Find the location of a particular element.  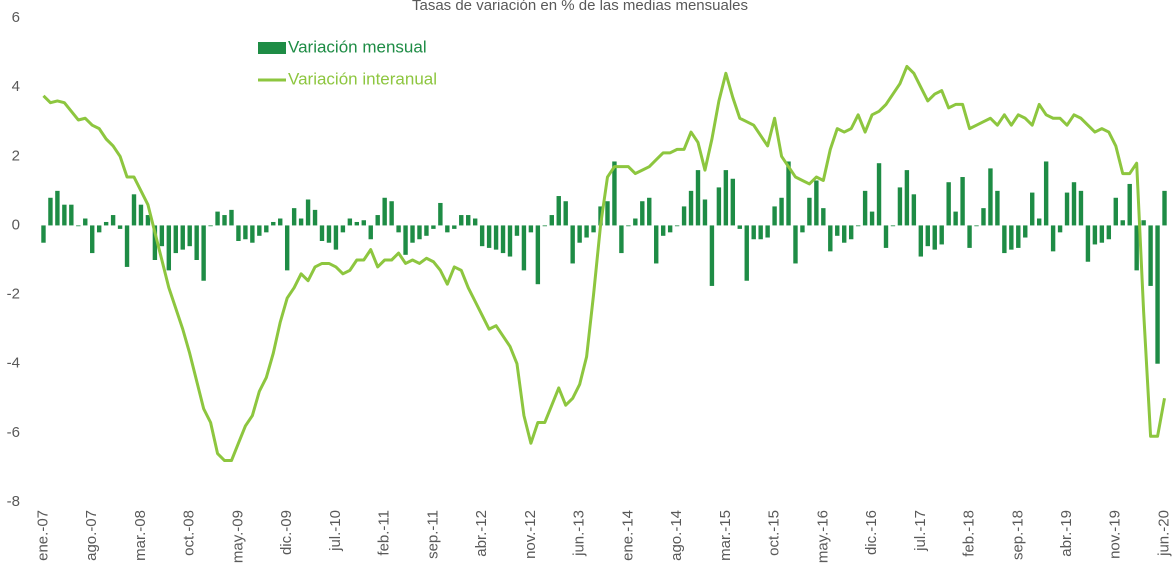

x-tick-label: may.-09 is located at coordinates (237, 536).